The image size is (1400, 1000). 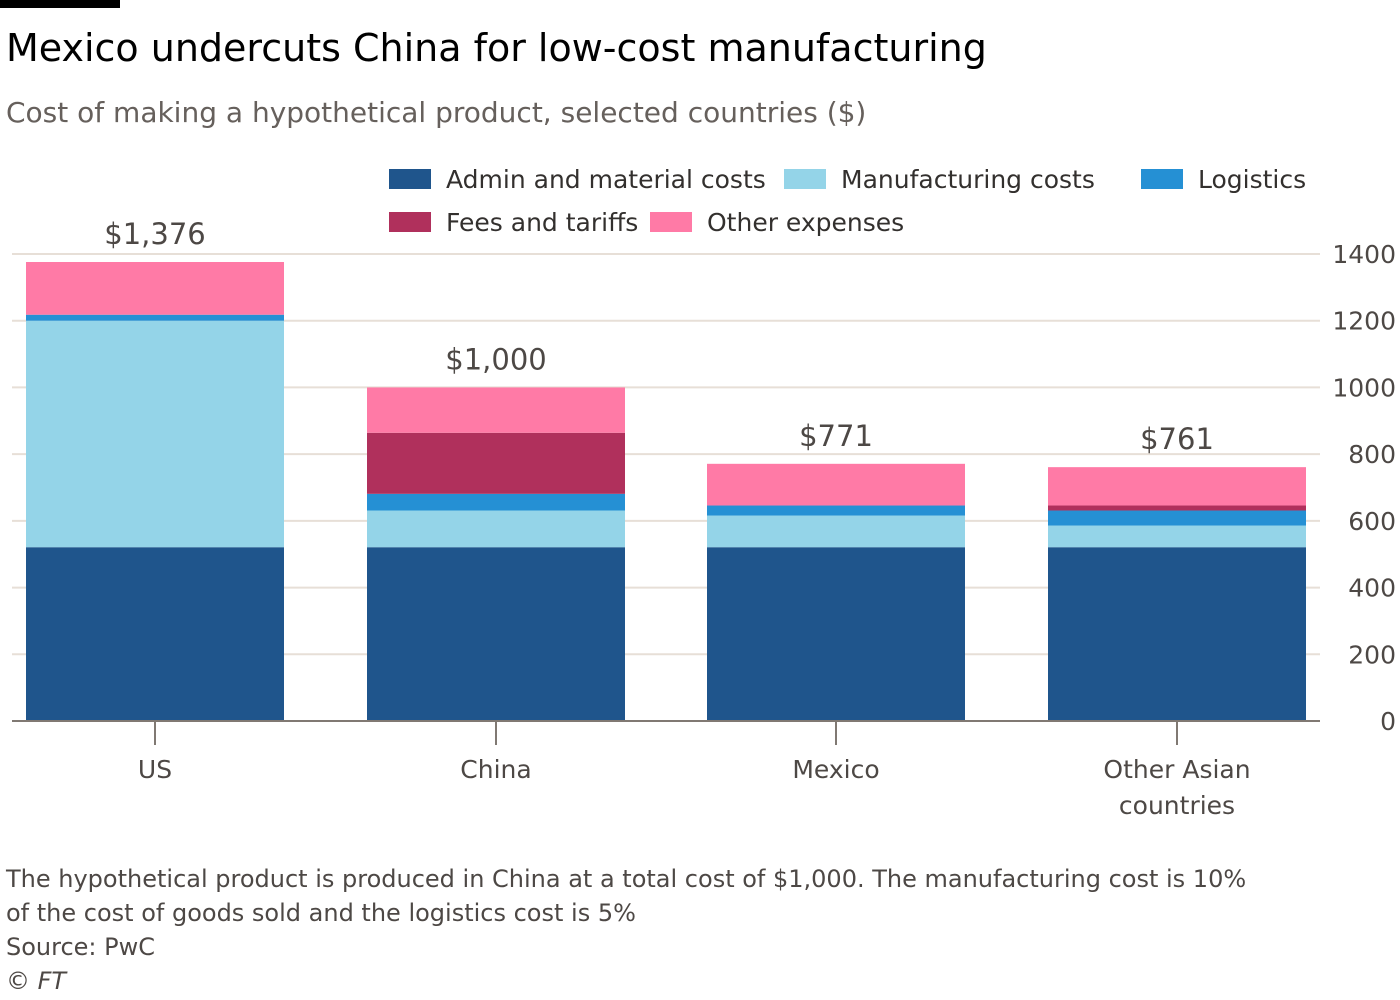 What do you see at coordinates (155, 434) in the screenshot?
I see `bar-us-manufacturing-costs` at bounding box center [155, 434].